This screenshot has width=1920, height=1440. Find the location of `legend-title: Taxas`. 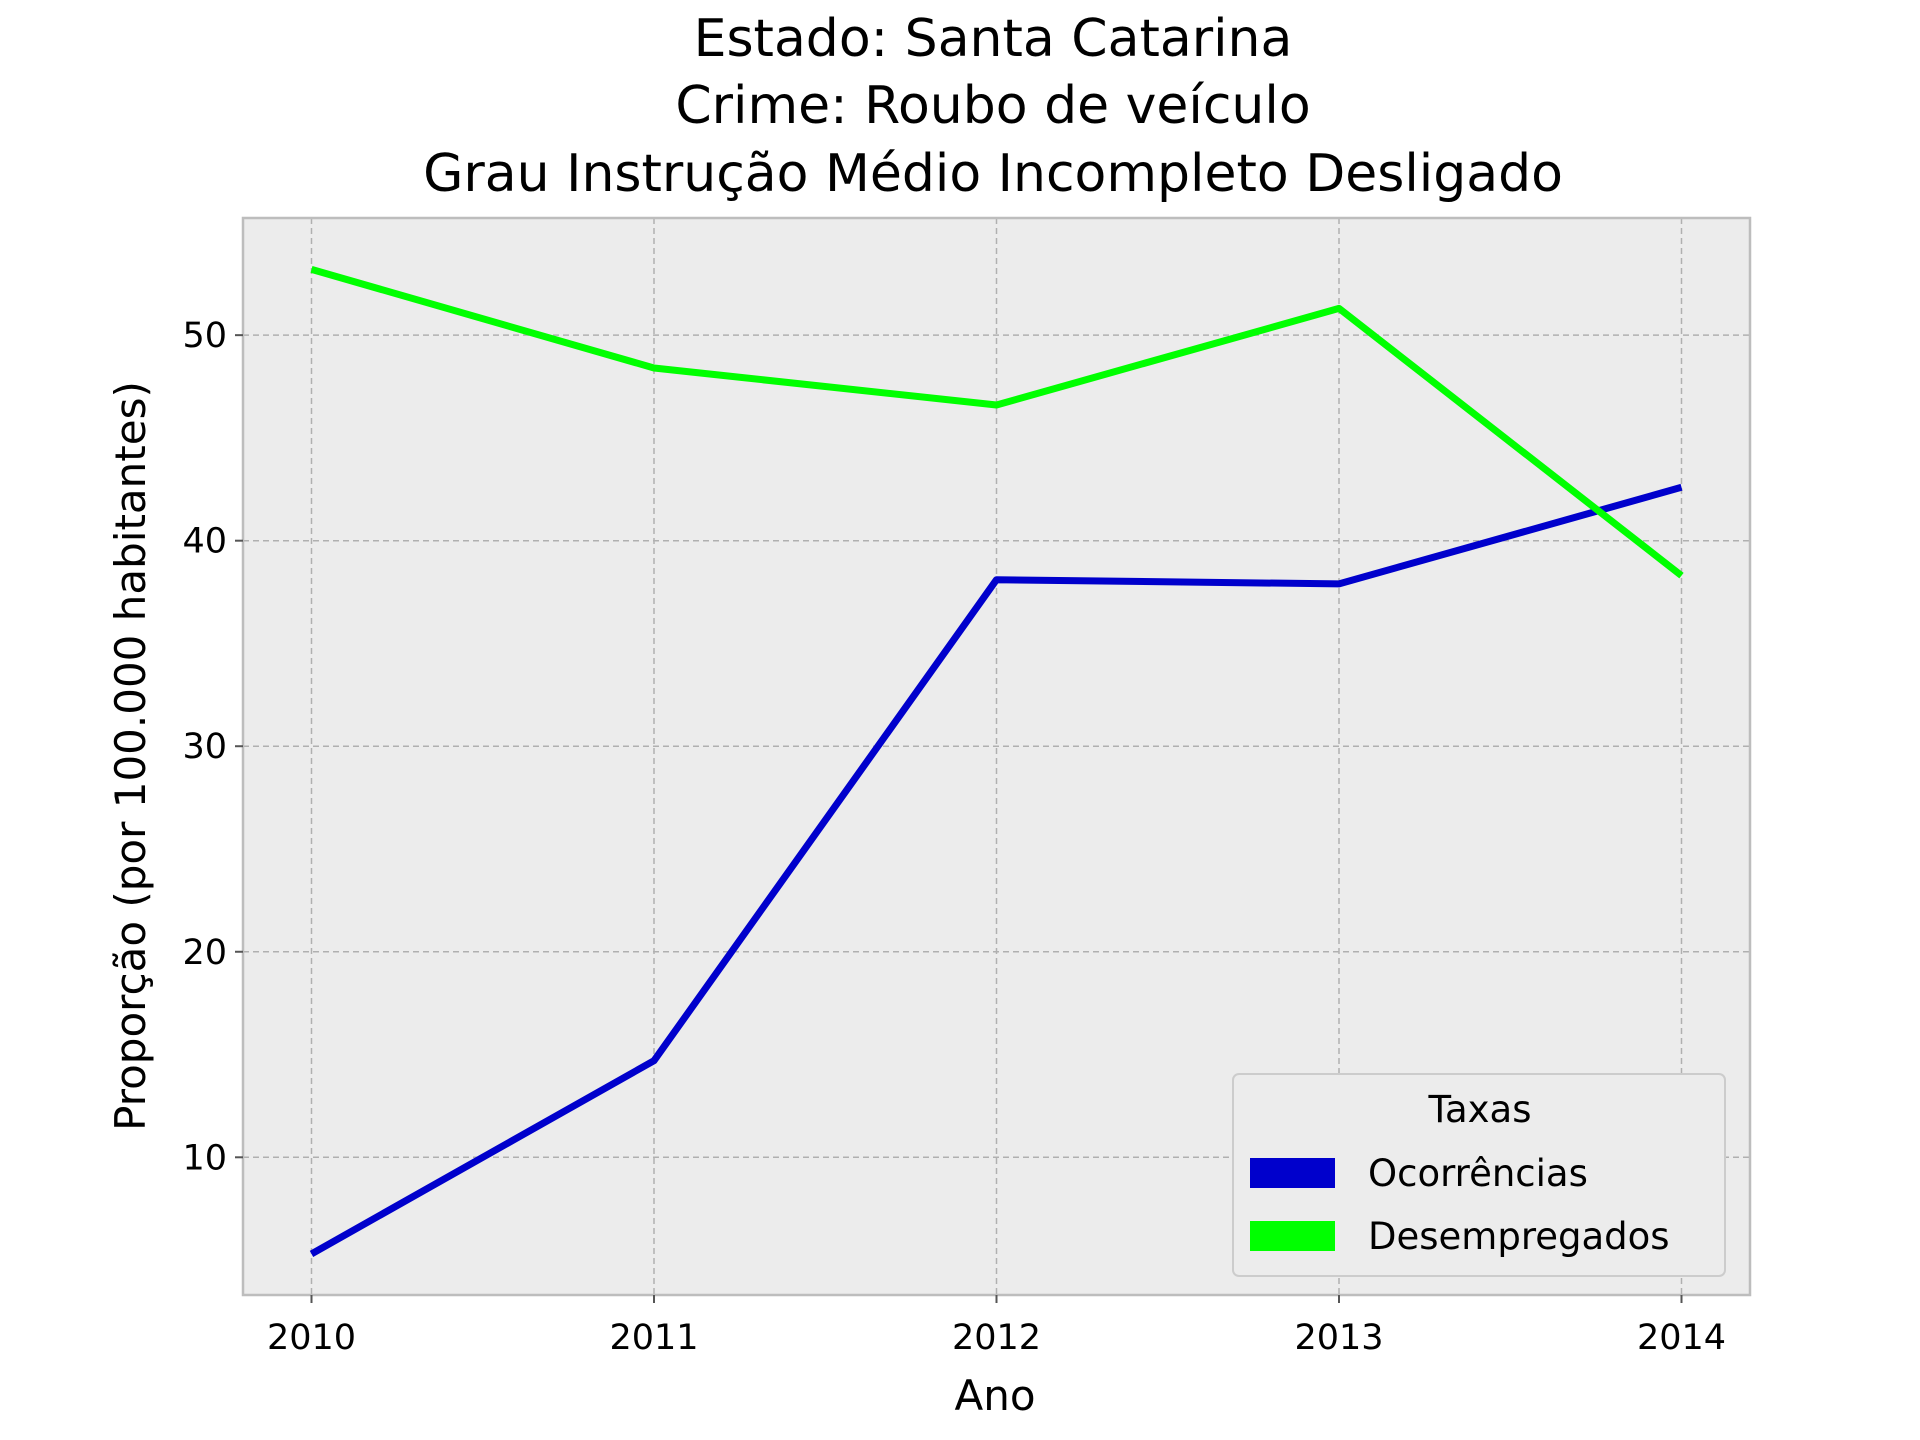

legend-title: Taxas is located at coordinates (1480, 1109).